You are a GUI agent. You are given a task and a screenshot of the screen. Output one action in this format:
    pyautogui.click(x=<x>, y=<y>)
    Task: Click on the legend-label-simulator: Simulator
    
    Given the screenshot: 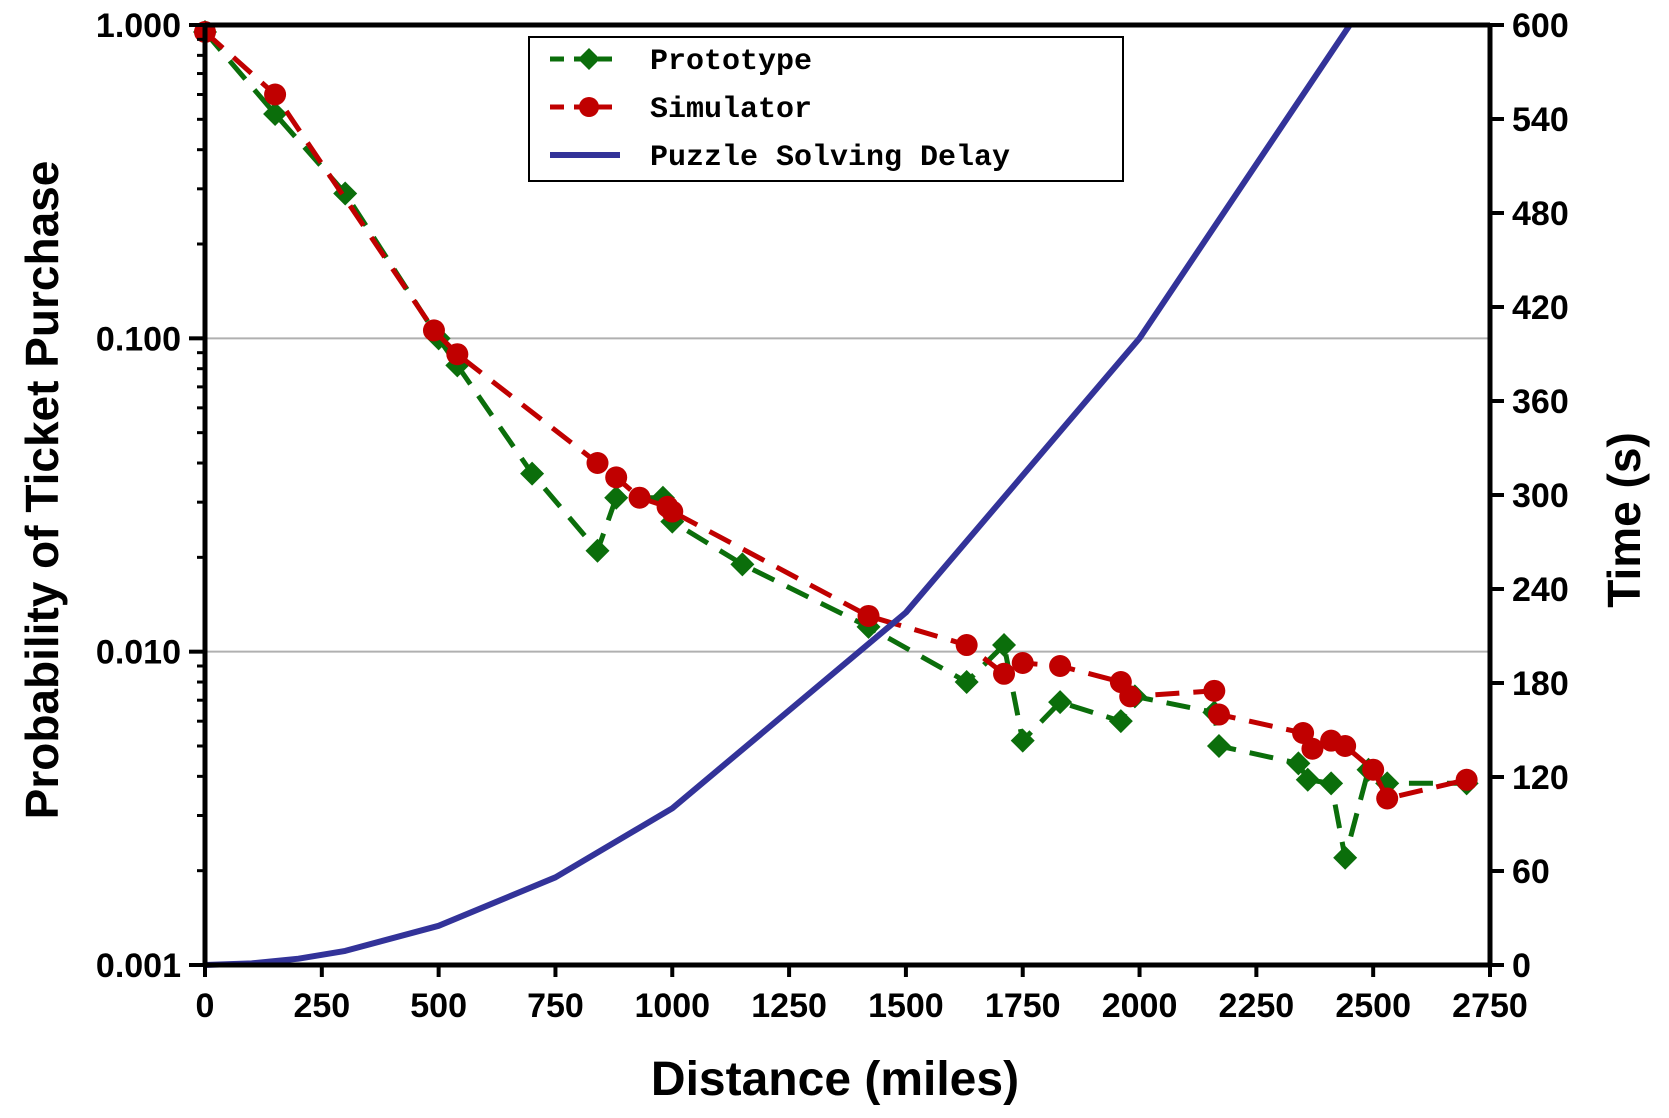 What is the action you would take?
    pyautogui.click(x=731, y=110)
    